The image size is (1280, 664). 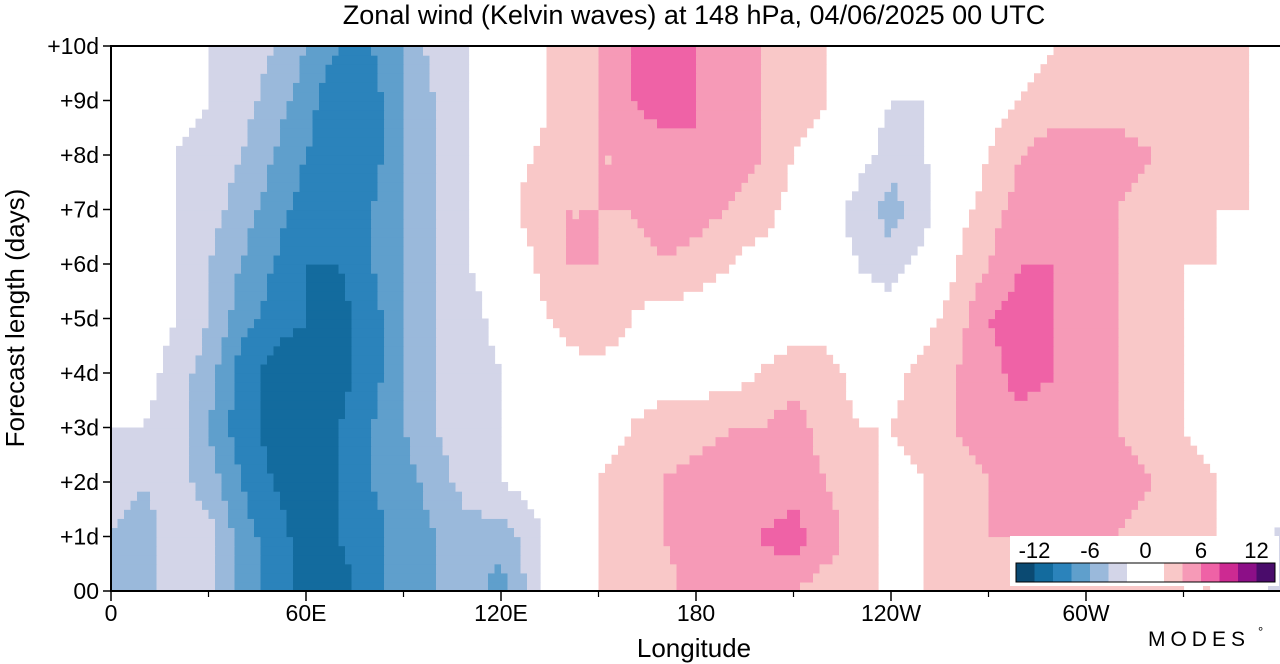 What do you see at coordinates (79, 210) in the screenshot?
I see `y-tick-label: +7d` at bounding box center [79, 210].